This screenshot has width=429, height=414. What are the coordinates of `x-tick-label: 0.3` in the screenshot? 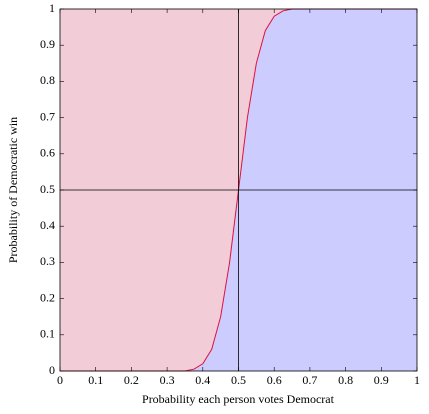 It's located at (167, 380).